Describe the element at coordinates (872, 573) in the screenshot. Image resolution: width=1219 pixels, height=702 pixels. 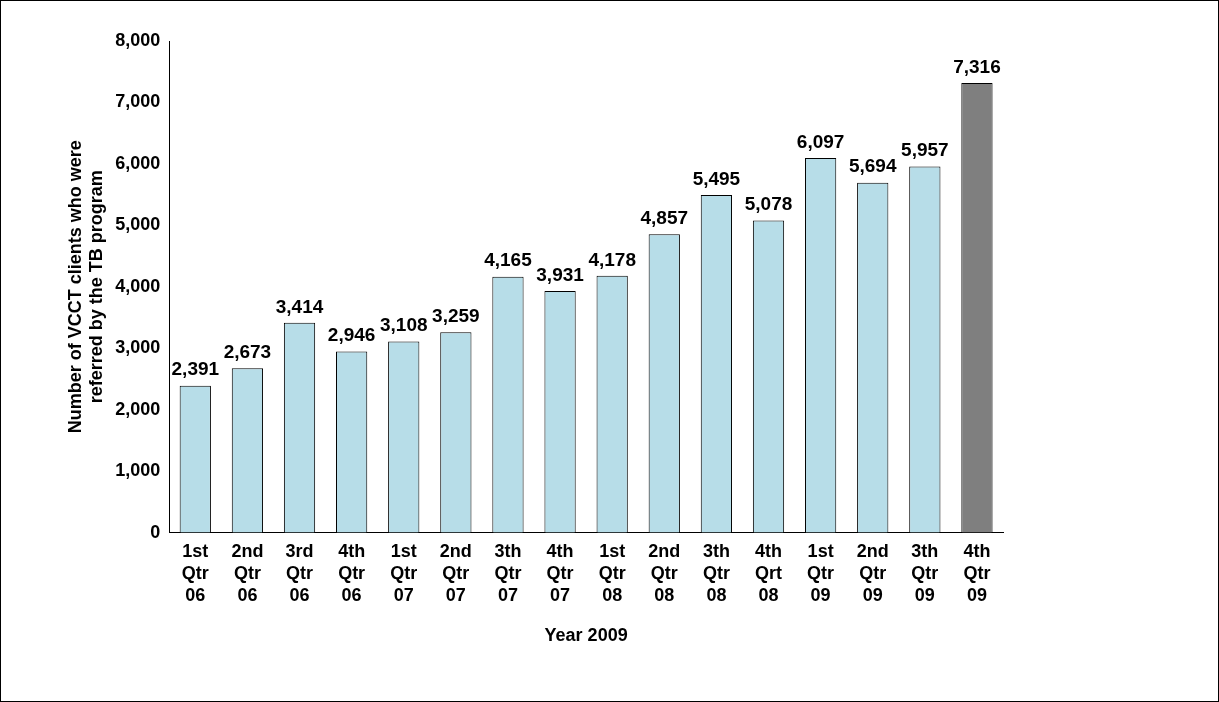
I see `x-tick-label: 2nd Qtr 09` at that location.